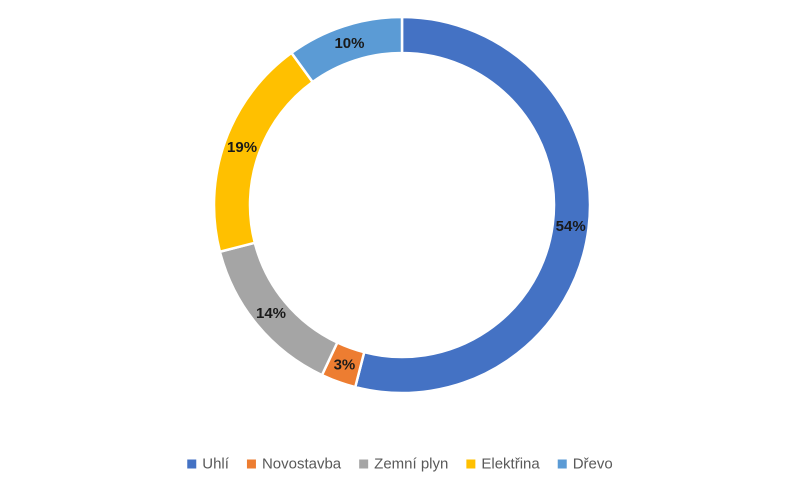  I want to click on legend-label-drevo: Dřevo, so click(593, 464).